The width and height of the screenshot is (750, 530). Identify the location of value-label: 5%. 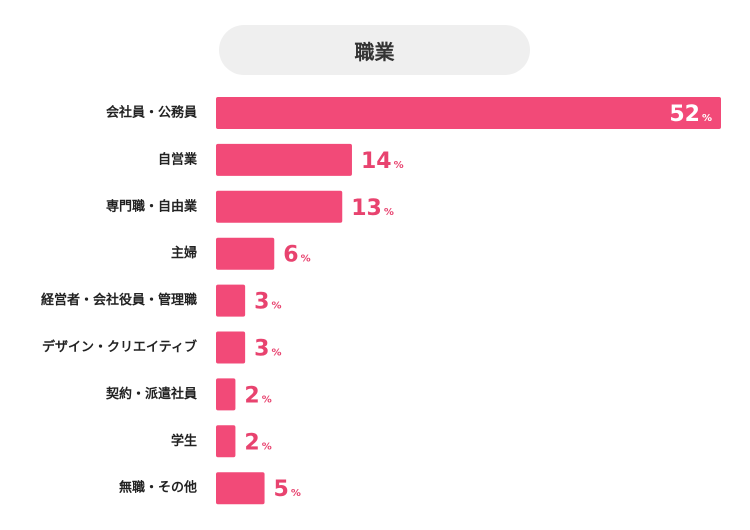
(287, 489).